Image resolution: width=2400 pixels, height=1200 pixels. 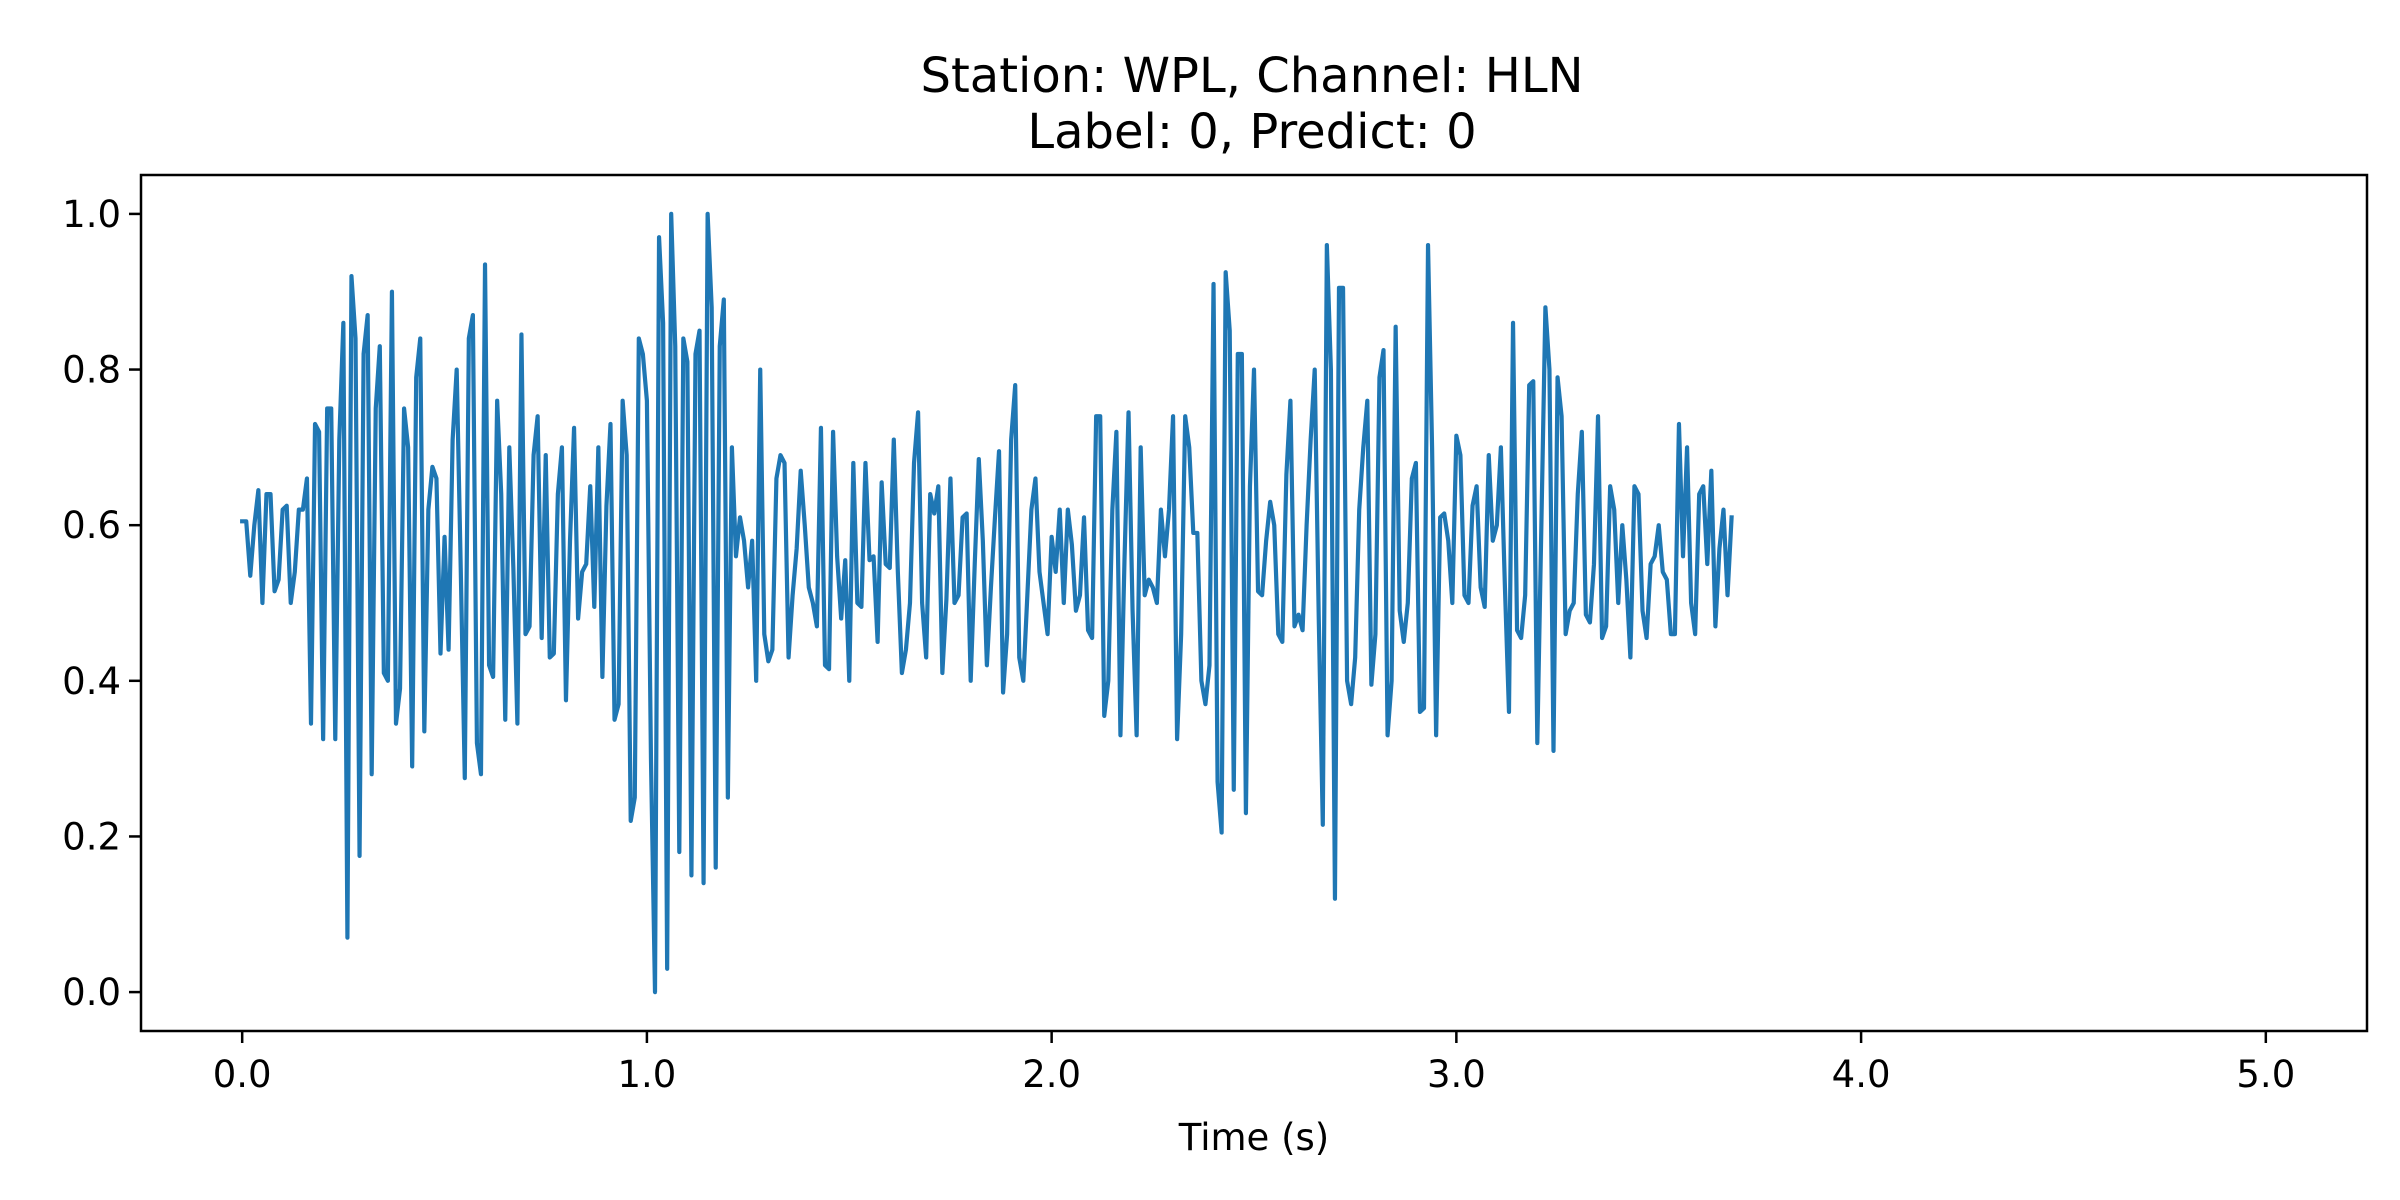 I want to click on y-tick-label: 0.4, so click(x=91, y=681).